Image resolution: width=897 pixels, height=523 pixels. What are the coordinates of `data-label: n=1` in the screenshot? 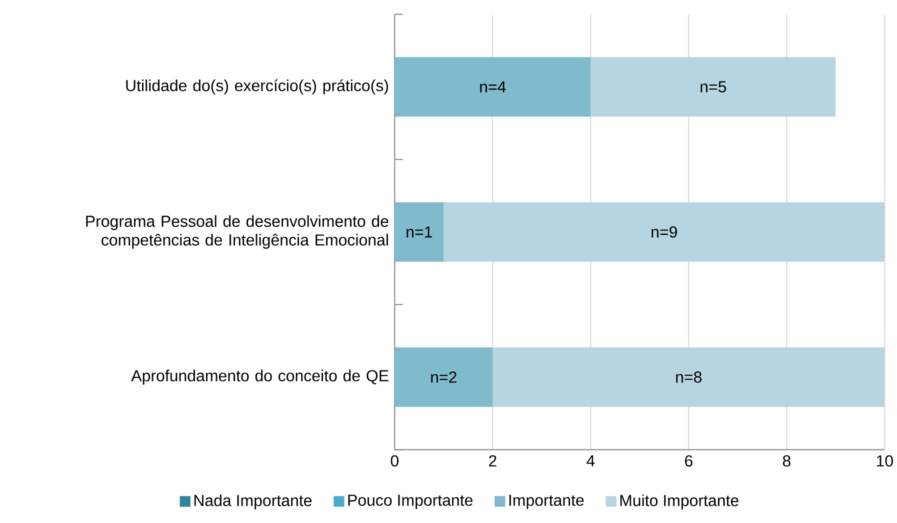 It's located at (419, 232).